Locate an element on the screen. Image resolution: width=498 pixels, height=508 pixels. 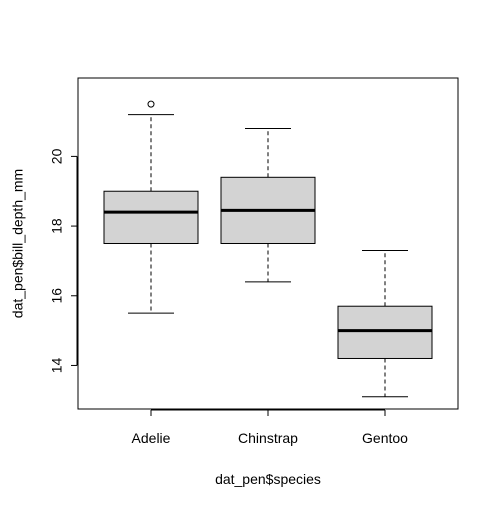
y-tick-label: 18 is located at coordinates (57, 226).